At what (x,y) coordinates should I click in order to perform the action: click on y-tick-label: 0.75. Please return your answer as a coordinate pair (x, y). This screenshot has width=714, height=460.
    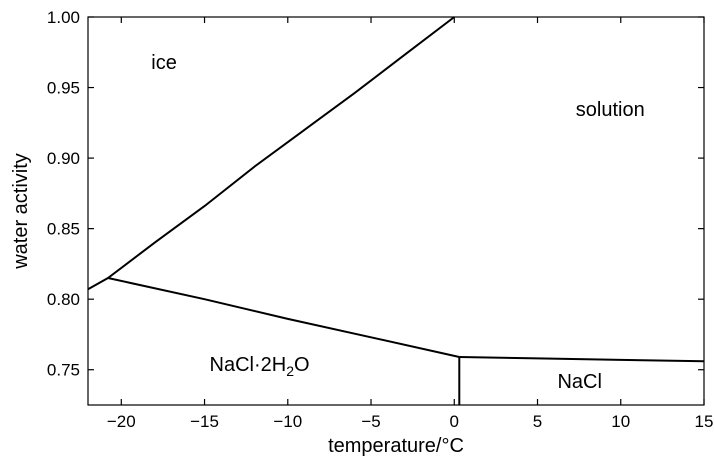
    Looking at the image, I should click on (63, 370).